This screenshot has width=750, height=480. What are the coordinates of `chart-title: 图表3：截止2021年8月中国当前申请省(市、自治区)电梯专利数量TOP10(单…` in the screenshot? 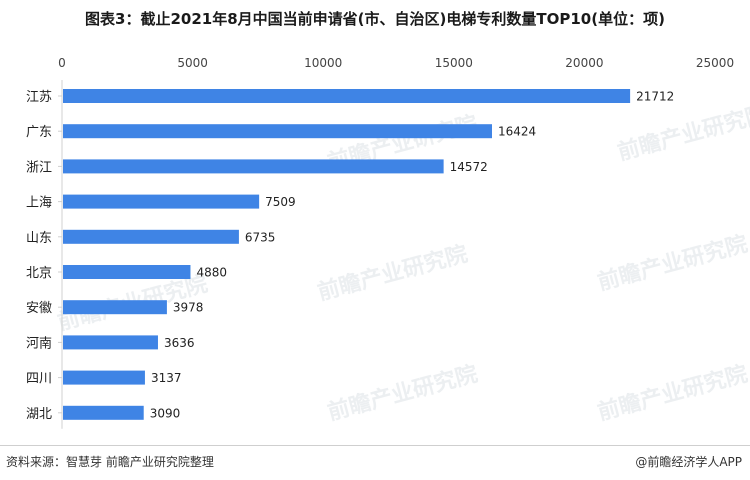 It's located at (375, 19).